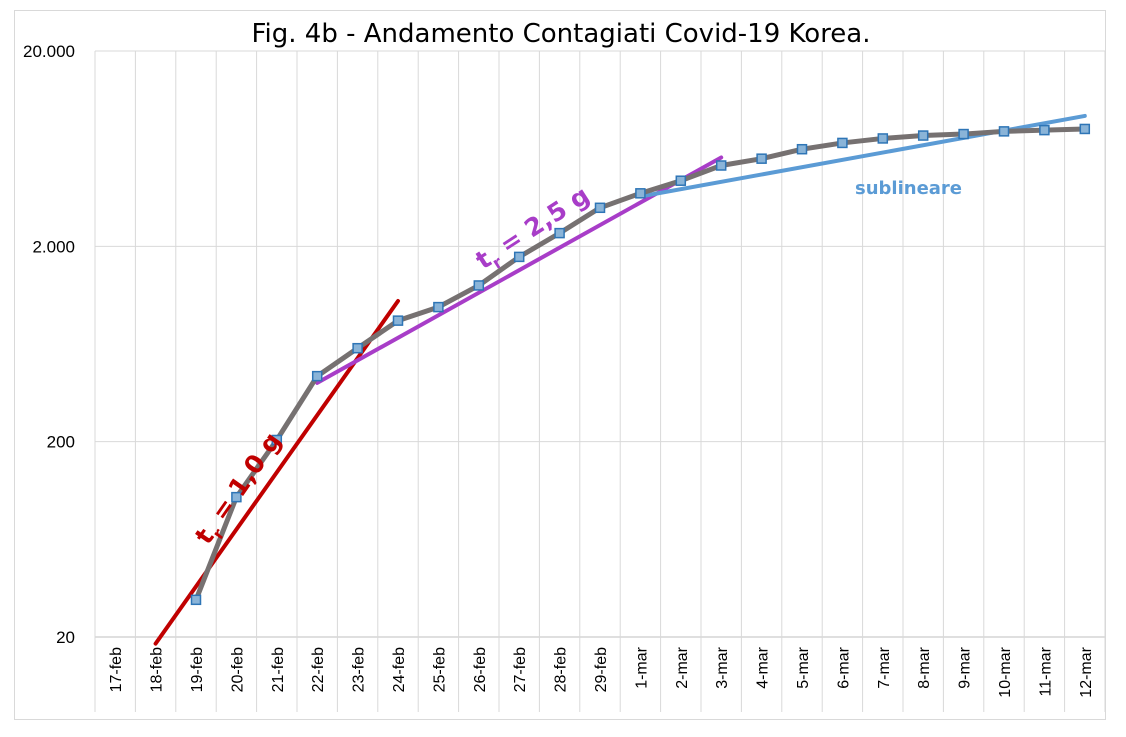 The width and height of the screenshot is (1126, 737). Describe the element at coordinates (237, 669) in the screenshot. I see `x-tick-label: 20-feb` at that location.